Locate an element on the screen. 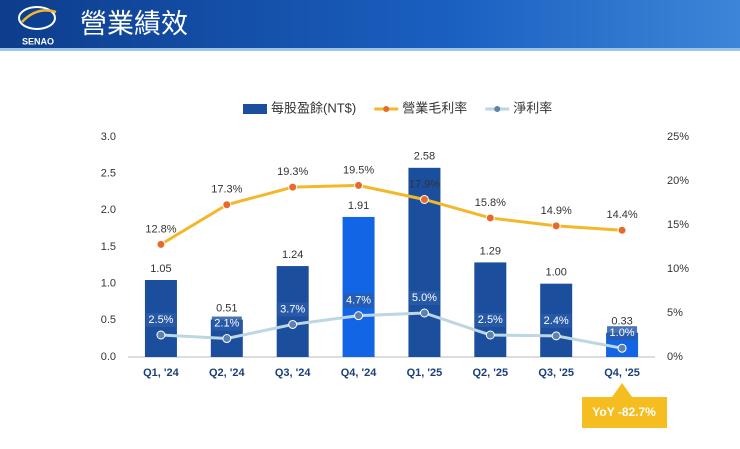 The width and height of the screenshot is (740, 449). x-tick-label: Q2, '25 is located at coordinates (490, 373).